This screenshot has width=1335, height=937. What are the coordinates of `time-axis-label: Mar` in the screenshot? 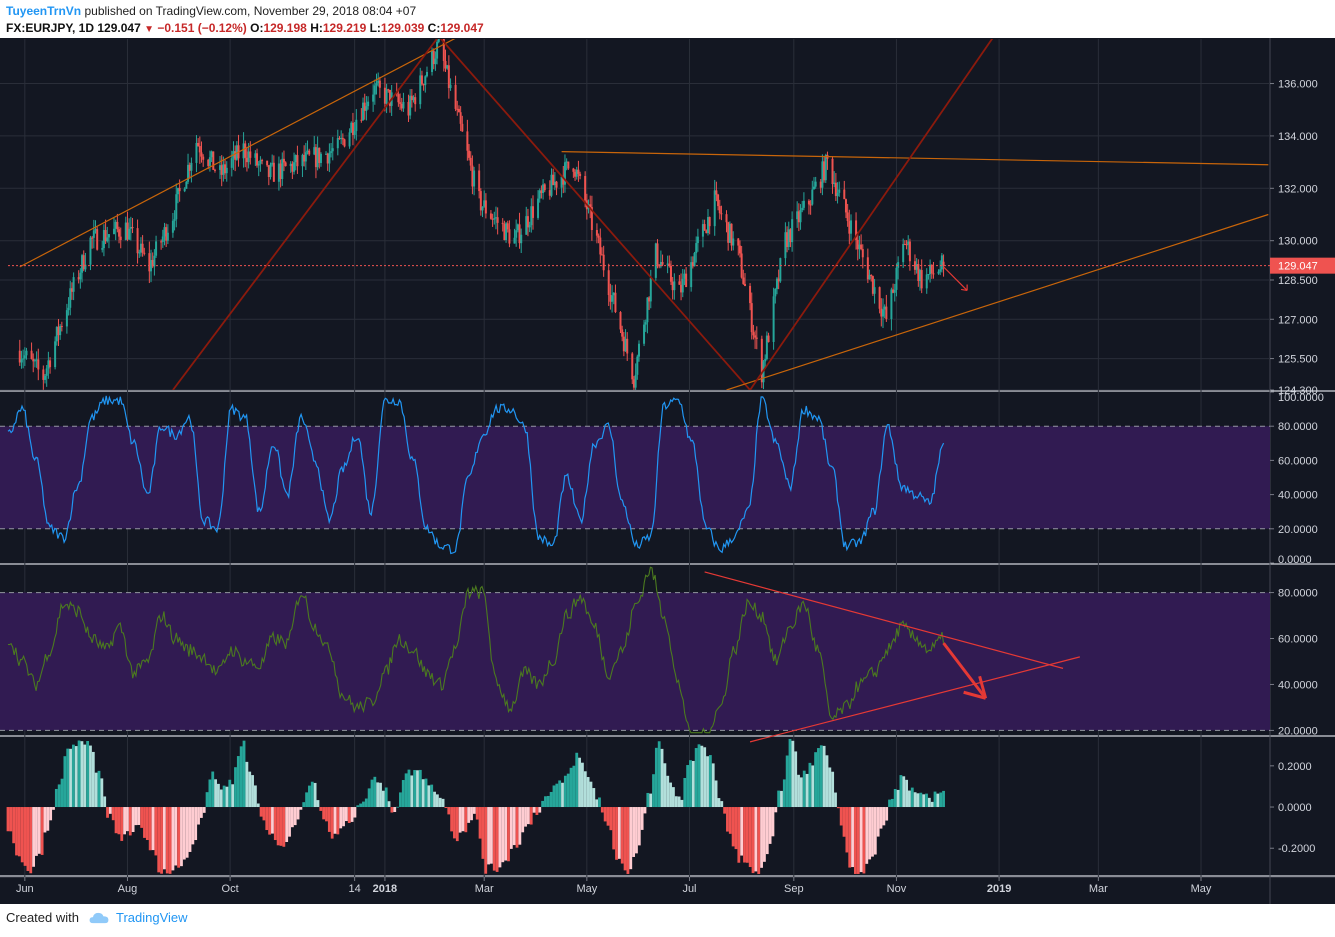 It's located at (484, 889).